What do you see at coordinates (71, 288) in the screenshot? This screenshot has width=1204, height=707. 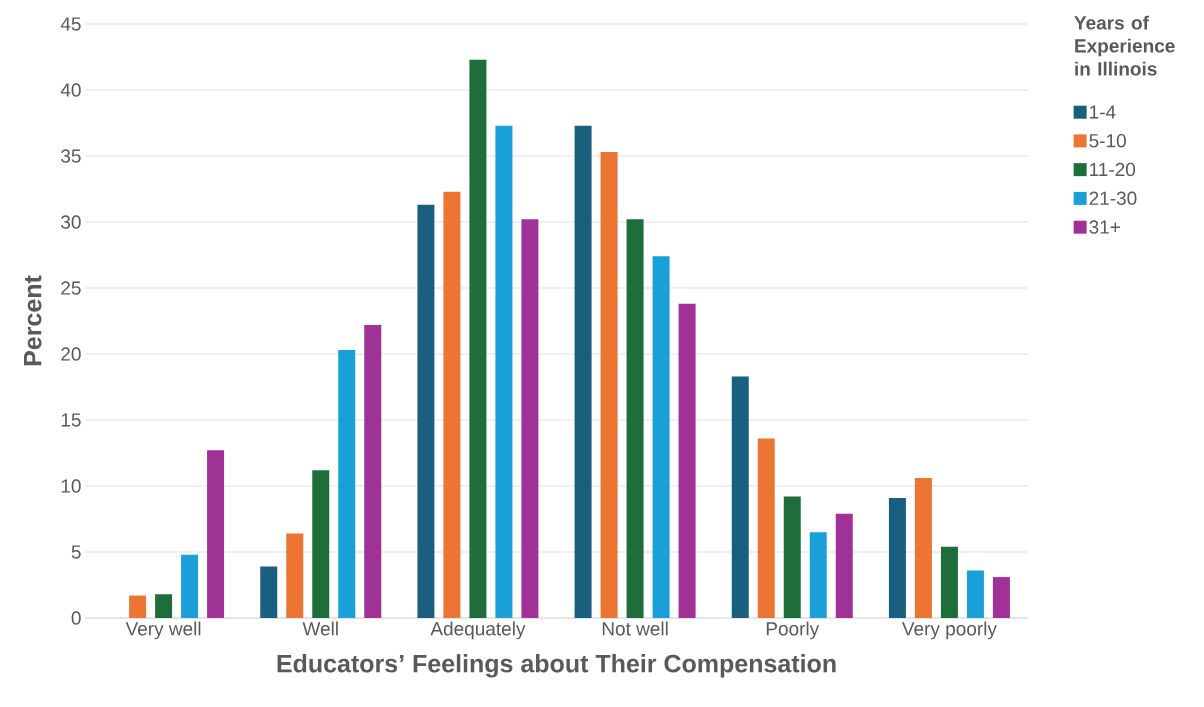 I see `y-tick-label: 25` at bounding box center [71, 288].